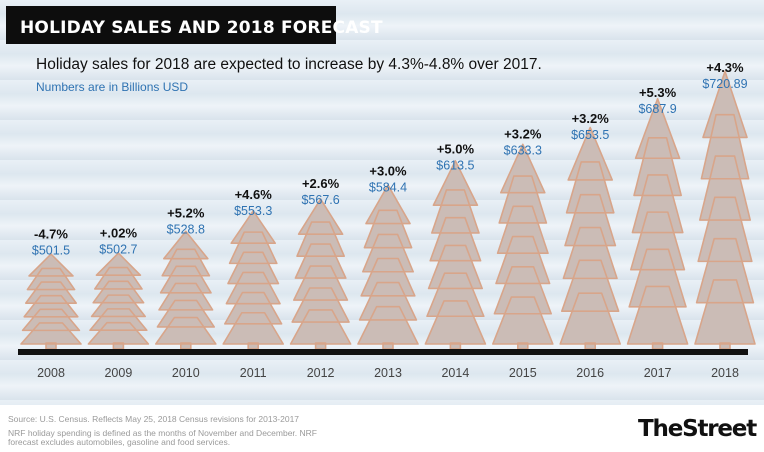 This screenshot has height=452, width=764. Describe the element at coordinates (590, 373) in the screenshot. I see `x-tick-label-2016: 2016` at that location.